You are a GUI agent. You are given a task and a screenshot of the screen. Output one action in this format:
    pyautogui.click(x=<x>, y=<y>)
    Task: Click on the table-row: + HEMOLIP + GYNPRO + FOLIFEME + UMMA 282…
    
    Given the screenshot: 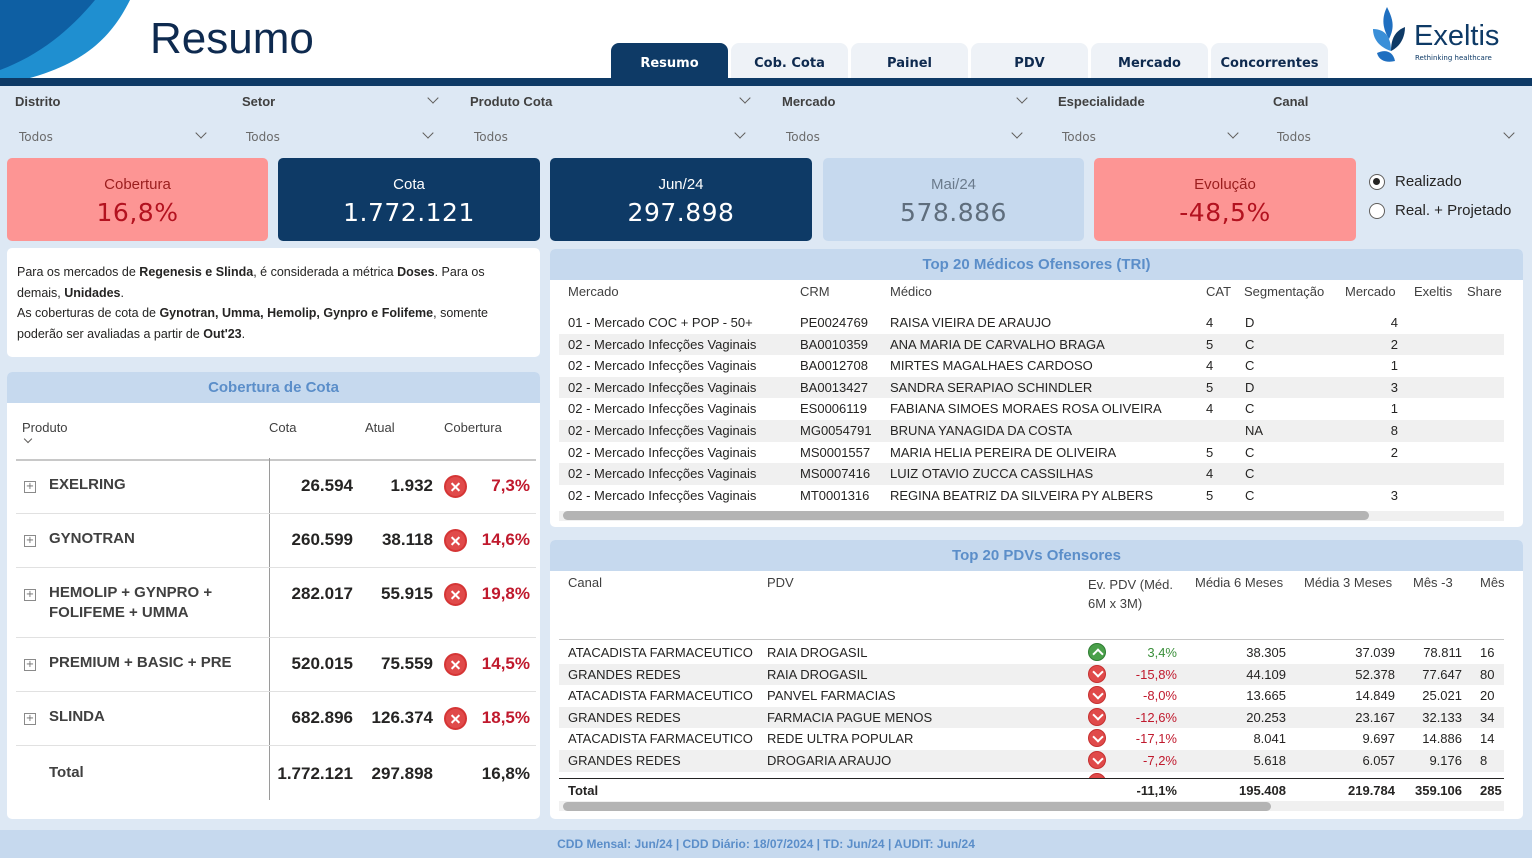 What is the action you would take?
    pyautogui.click(x=276, y=603)
    